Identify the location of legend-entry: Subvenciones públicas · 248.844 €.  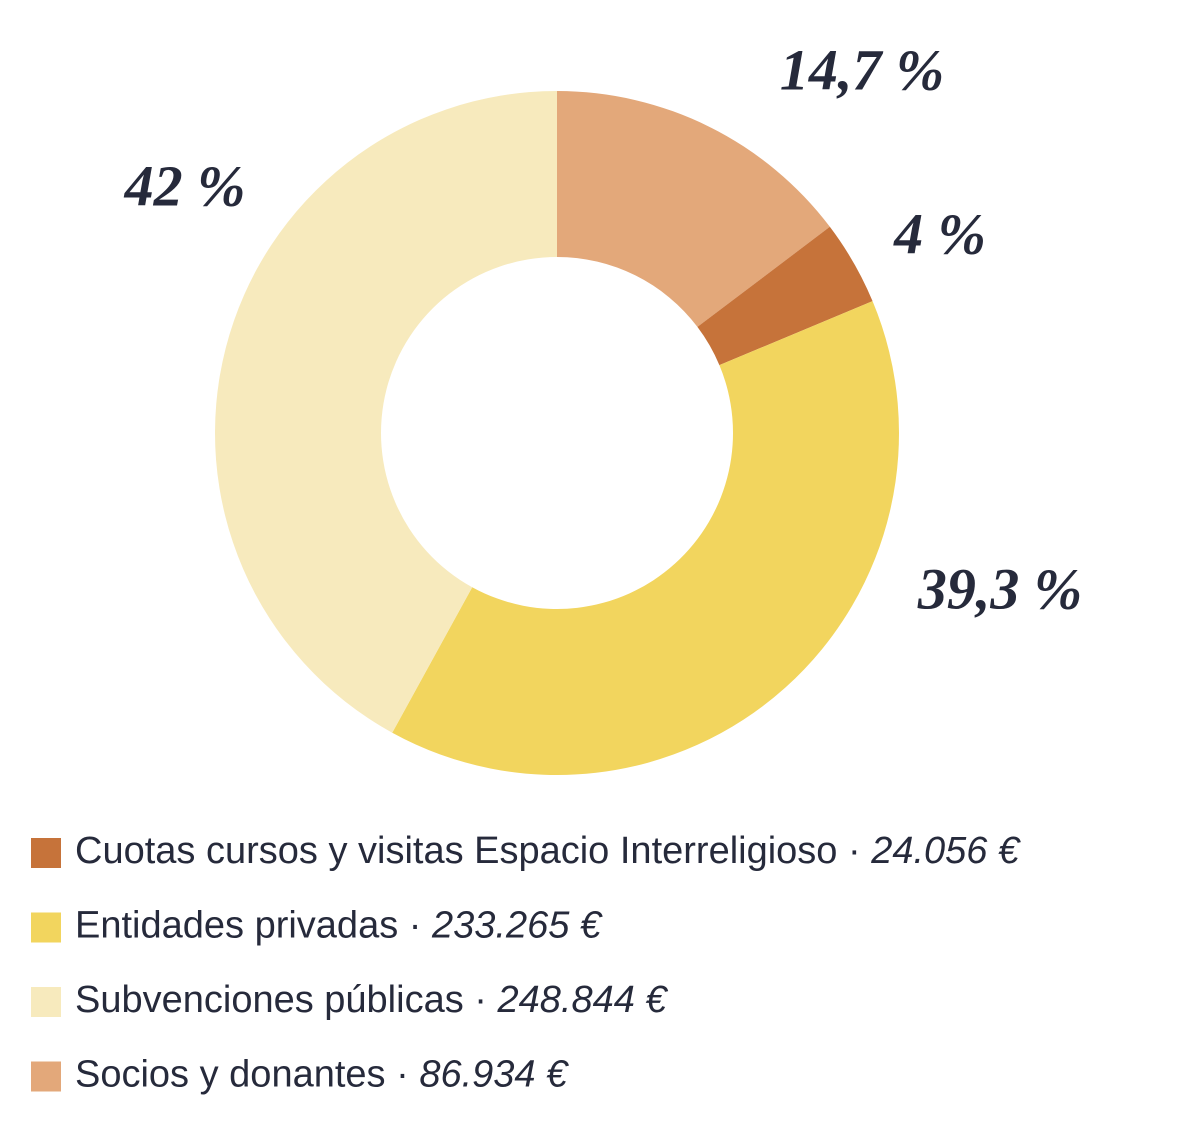
(371, 1000).